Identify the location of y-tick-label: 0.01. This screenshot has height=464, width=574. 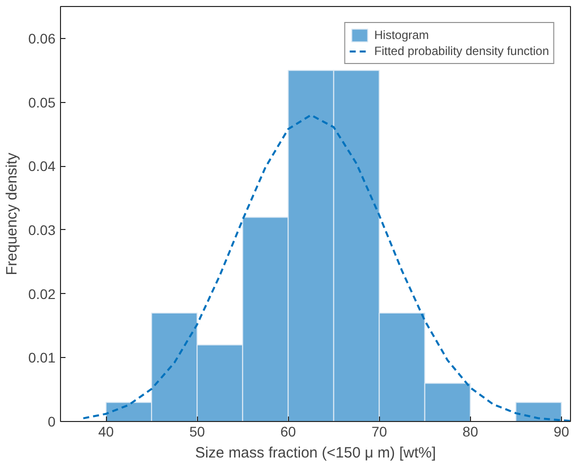
(42, 358).